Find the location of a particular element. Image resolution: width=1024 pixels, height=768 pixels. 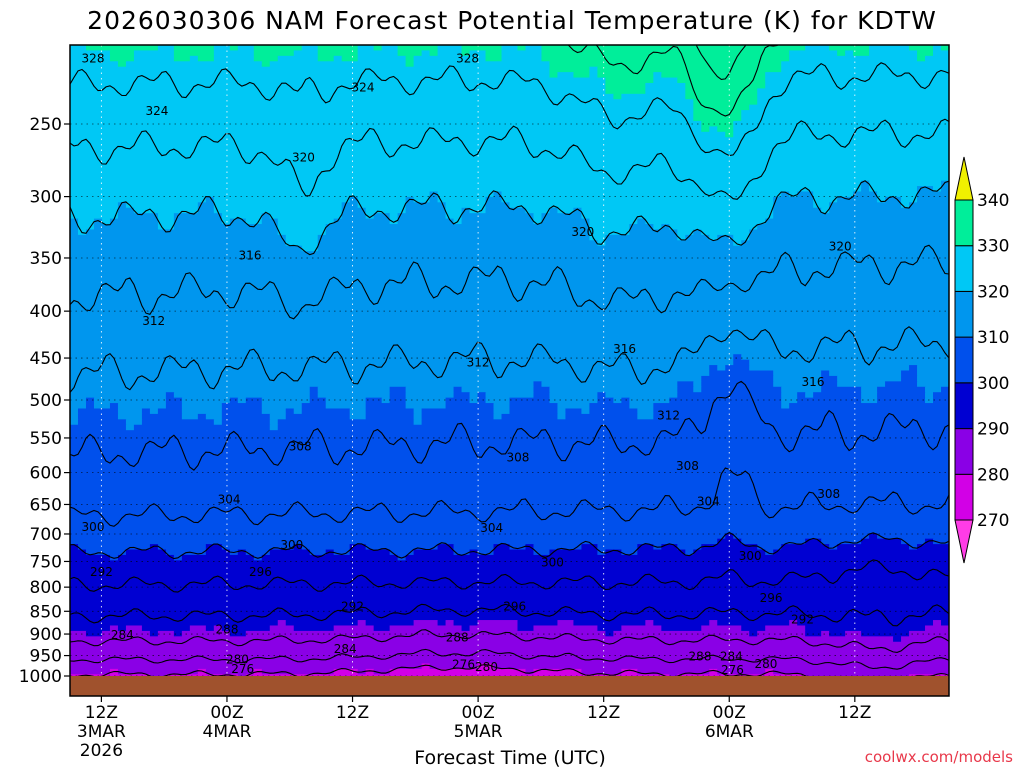

colorbar-swatch is located at coordinates (964, 451).